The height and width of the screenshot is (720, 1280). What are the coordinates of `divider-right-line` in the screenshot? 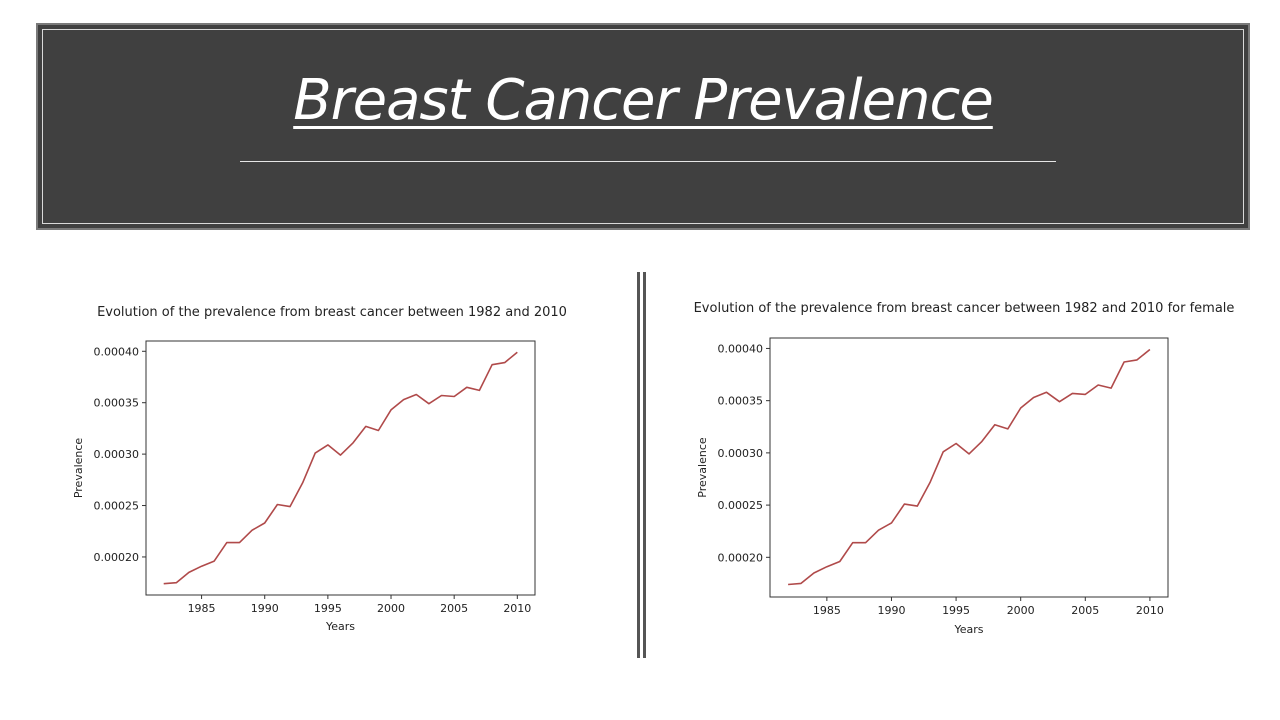 It's located at (644, 465).